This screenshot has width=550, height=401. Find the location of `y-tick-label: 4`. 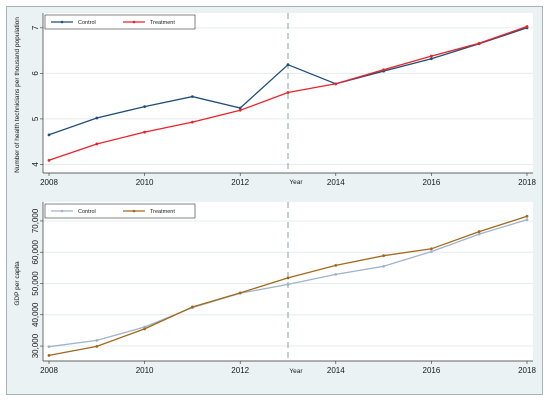

y-tick-label: 4 is located at coordinates (35, 164).